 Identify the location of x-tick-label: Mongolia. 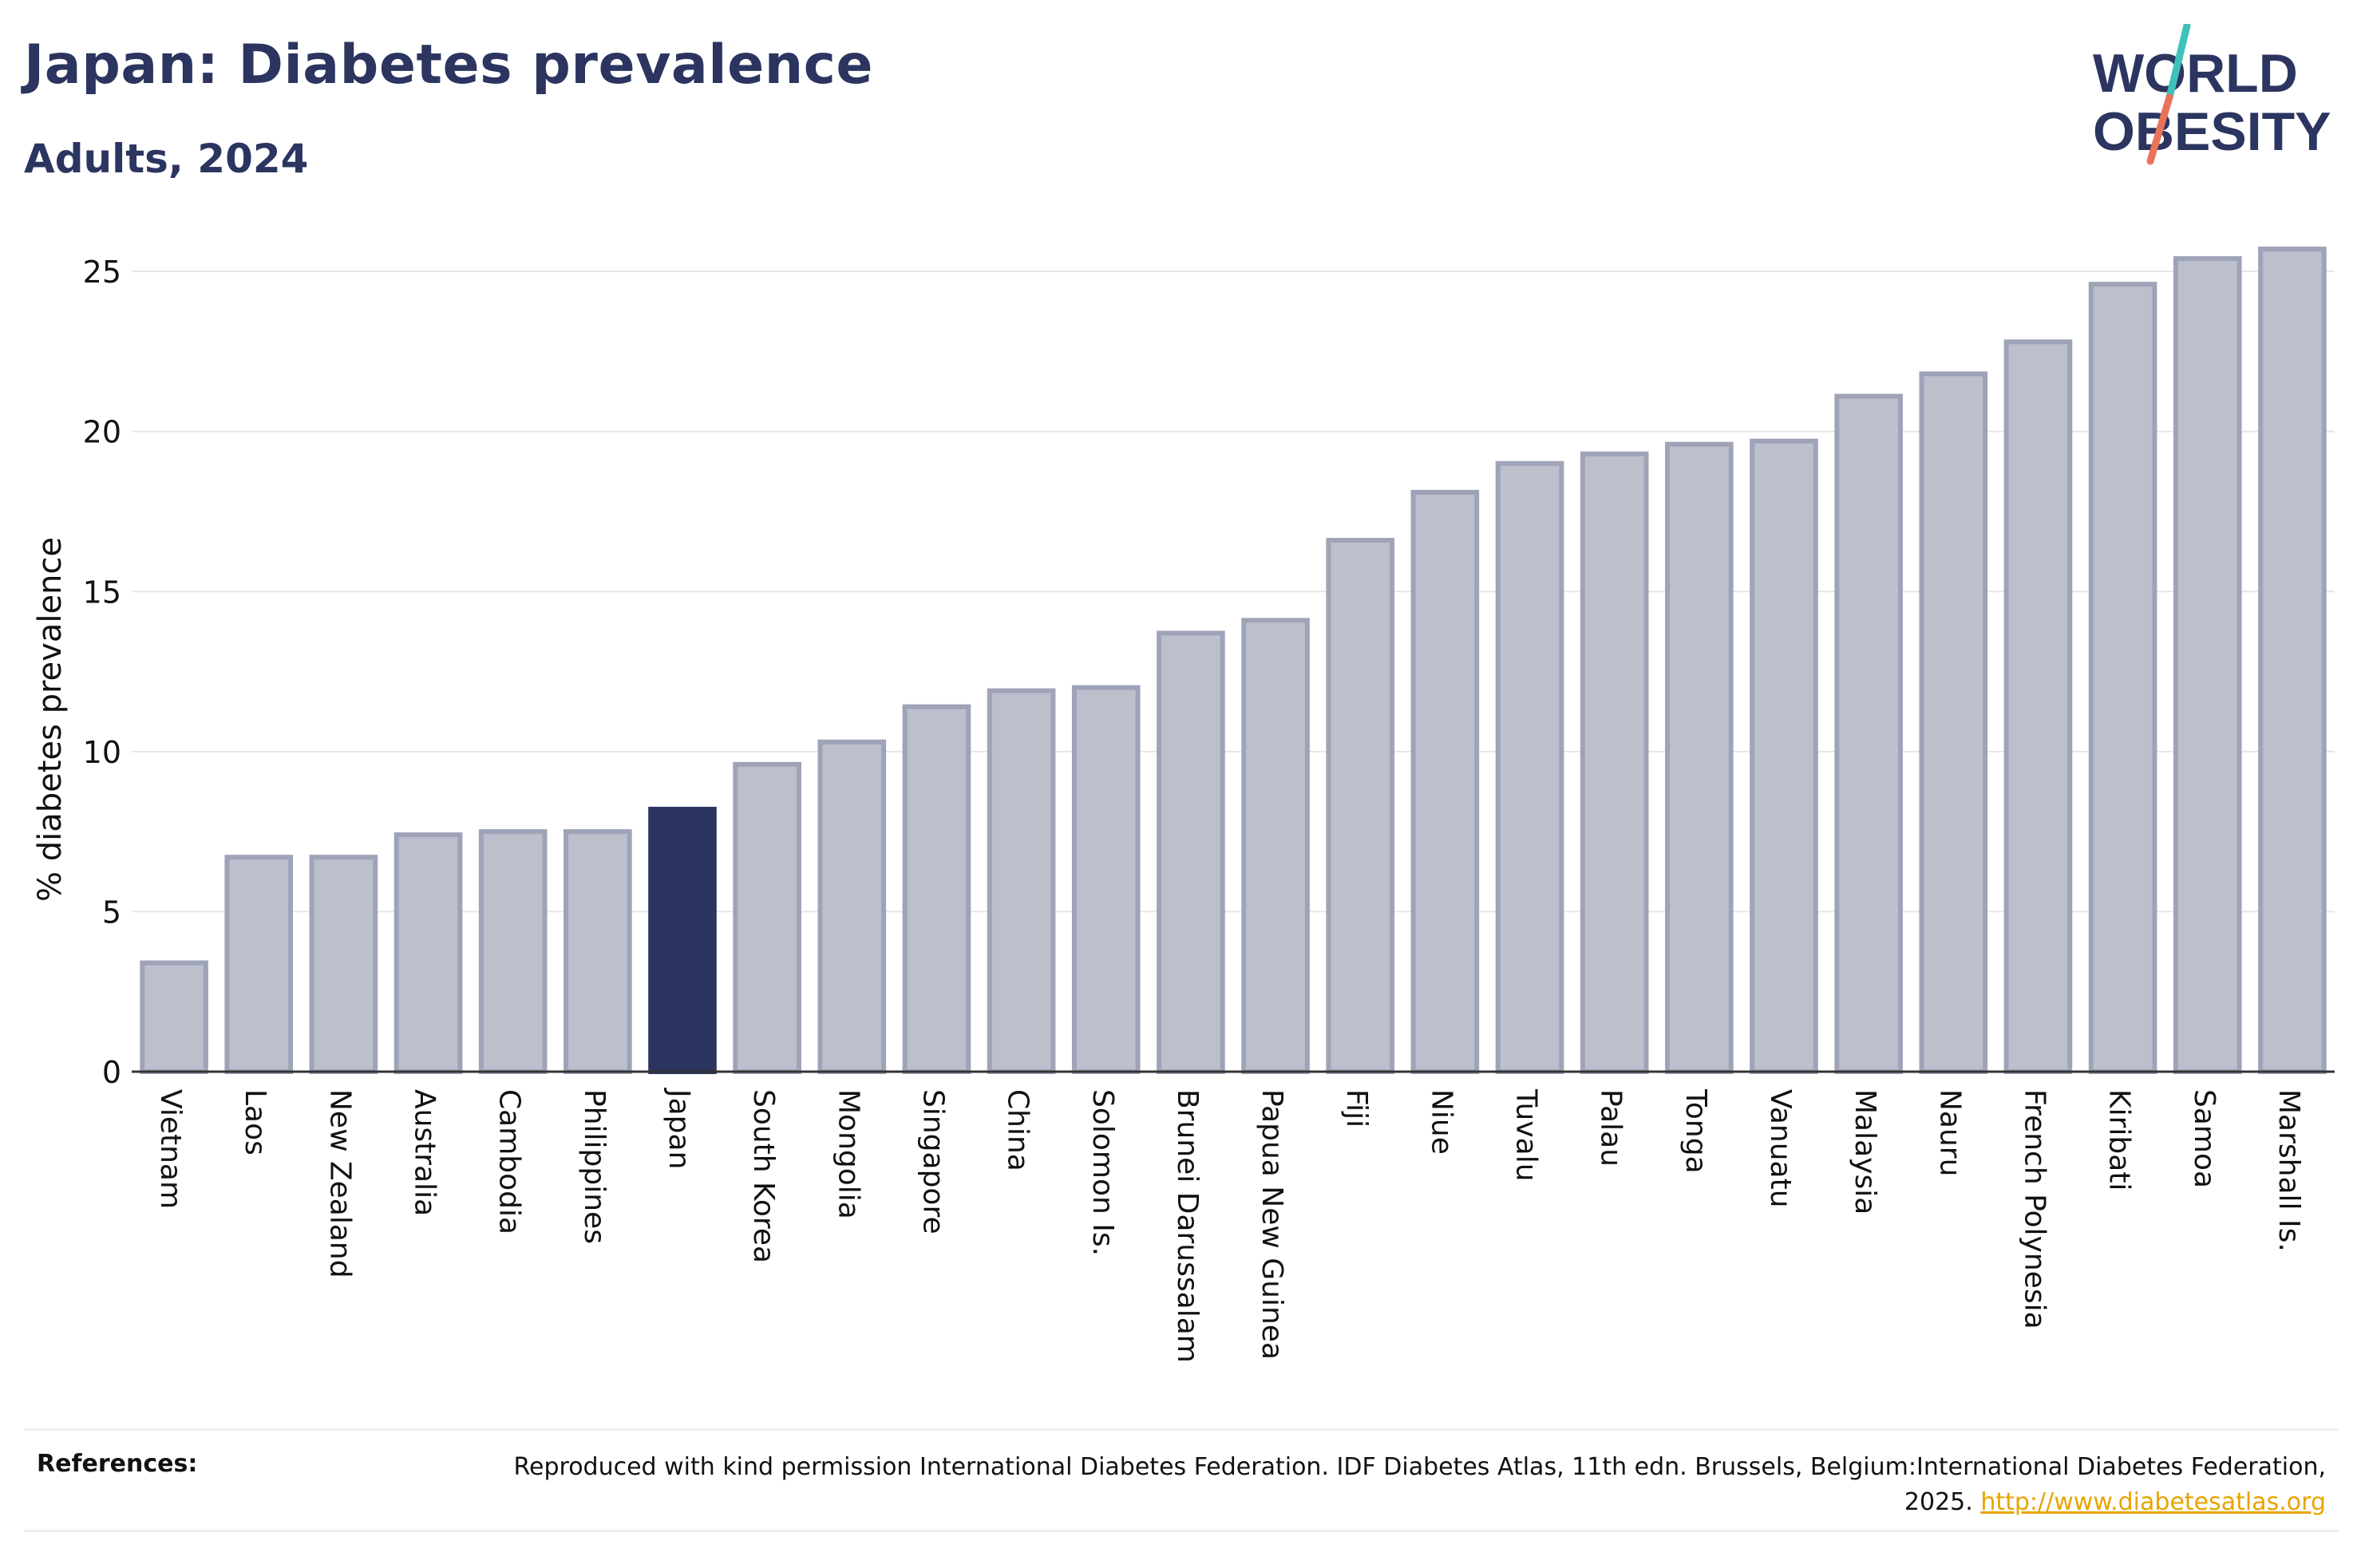
(848, 1154).